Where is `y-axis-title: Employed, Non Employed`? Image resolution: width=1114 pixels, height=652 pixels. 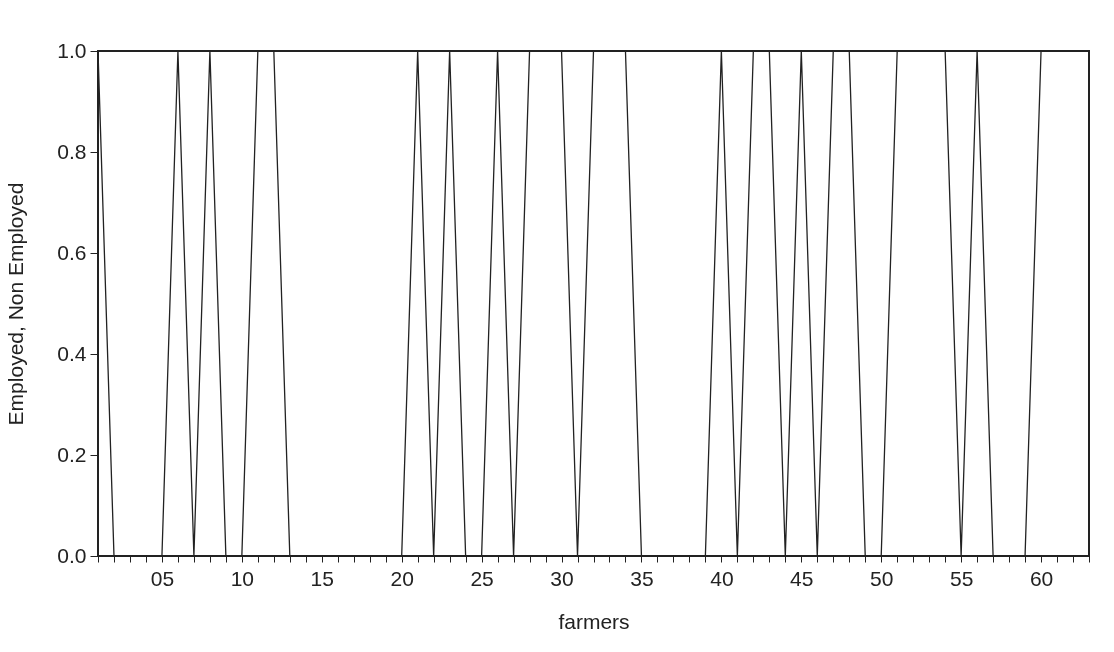 y-axis-title: Employed, Non Employed is located at coordinates (16, 304).